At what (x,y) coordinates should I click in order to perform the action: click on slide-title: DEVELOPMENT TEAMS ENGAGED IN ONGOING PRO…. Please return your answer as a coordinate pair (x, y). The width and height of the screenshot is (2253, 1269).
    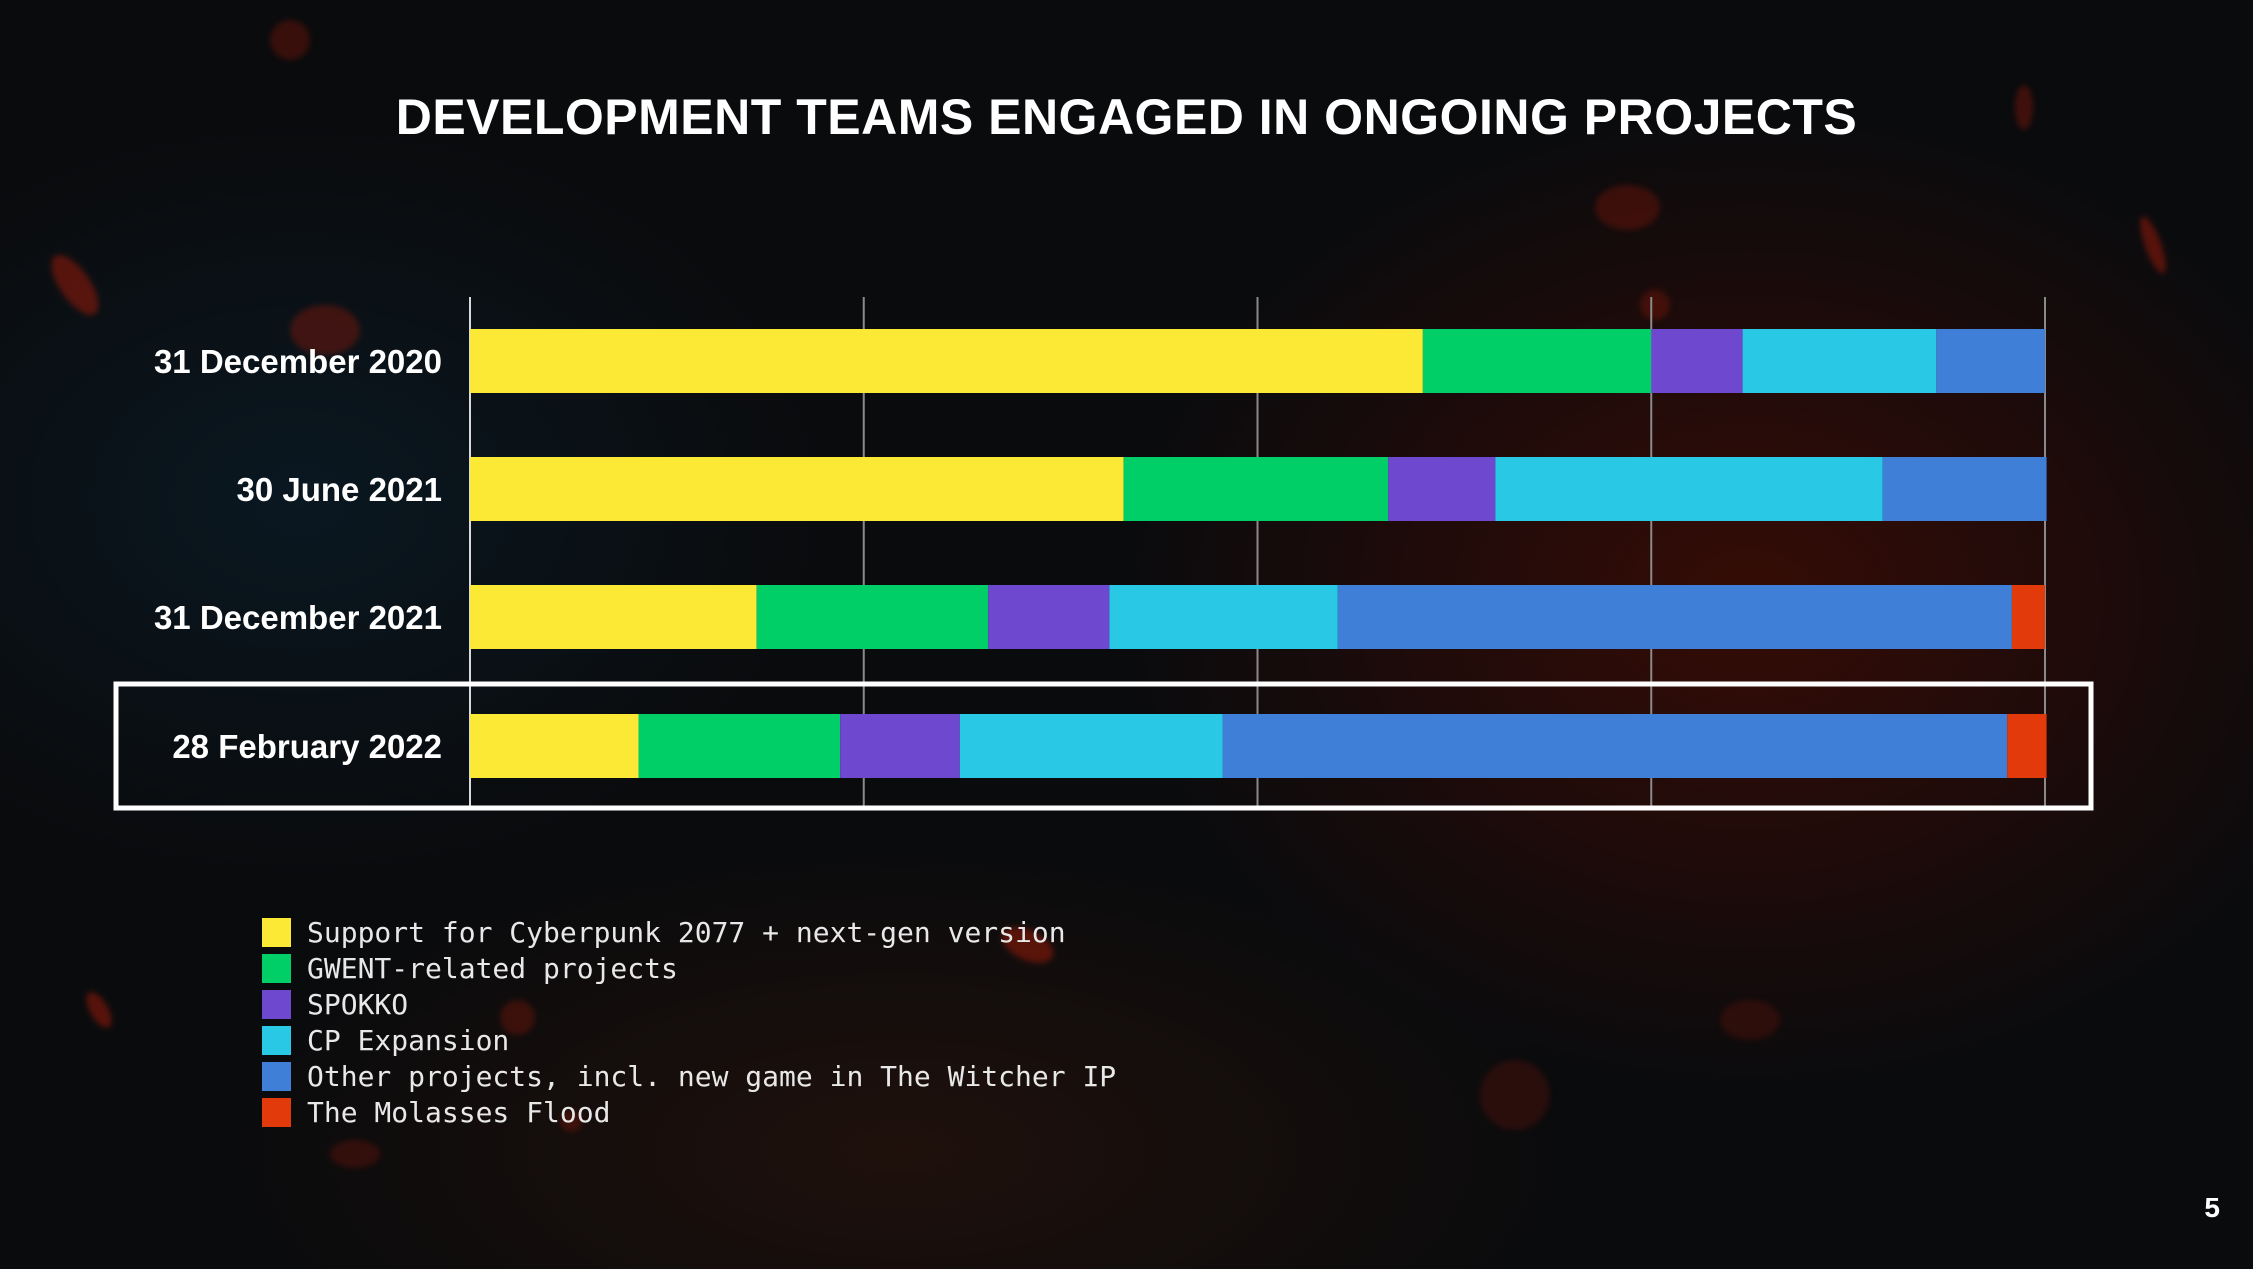
    Looking at the image, I should click on (1126, 117).